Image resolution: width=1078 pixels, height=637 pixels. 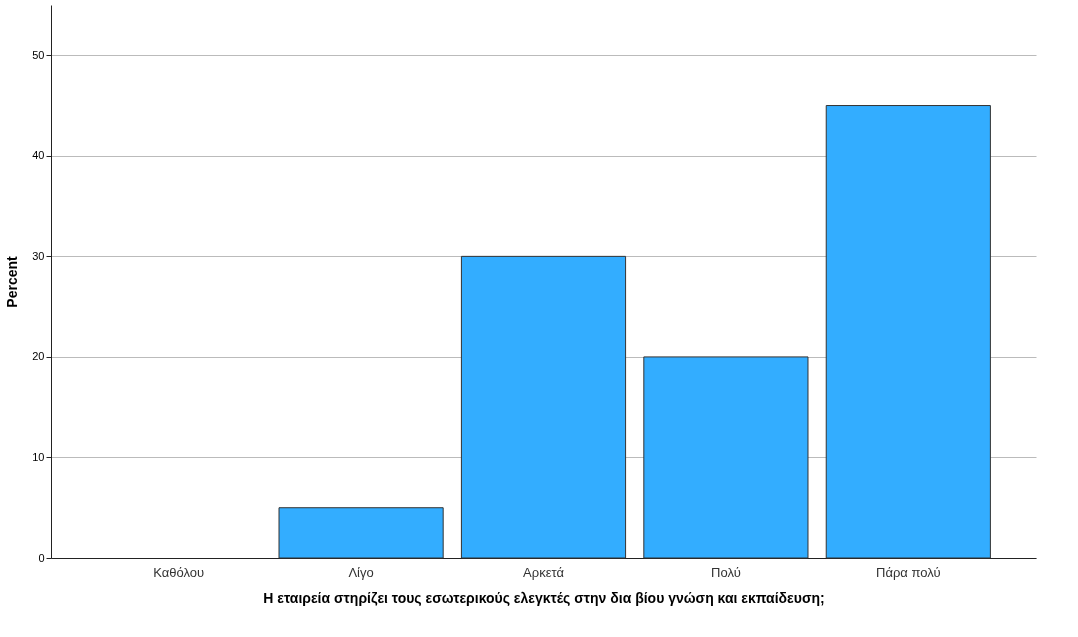 What do you see at coordinates (12, 281) in the screenshot?
I see `y-axis-title: Percent` at bounding box center [12, 281].